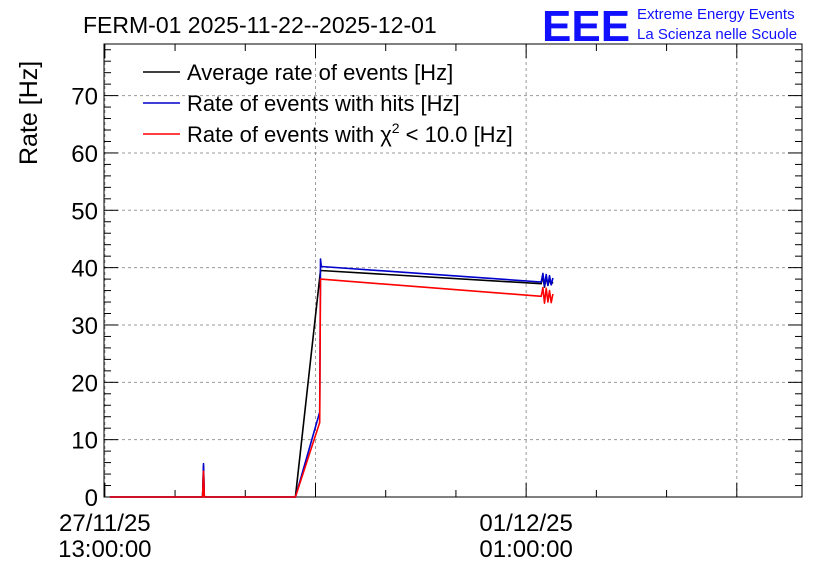 This screenshot has height=572, width=836. Describe the element at coordinates (29, 113) in the screenshot. I see `y-axis-label: Rate [Hz]` at that location.